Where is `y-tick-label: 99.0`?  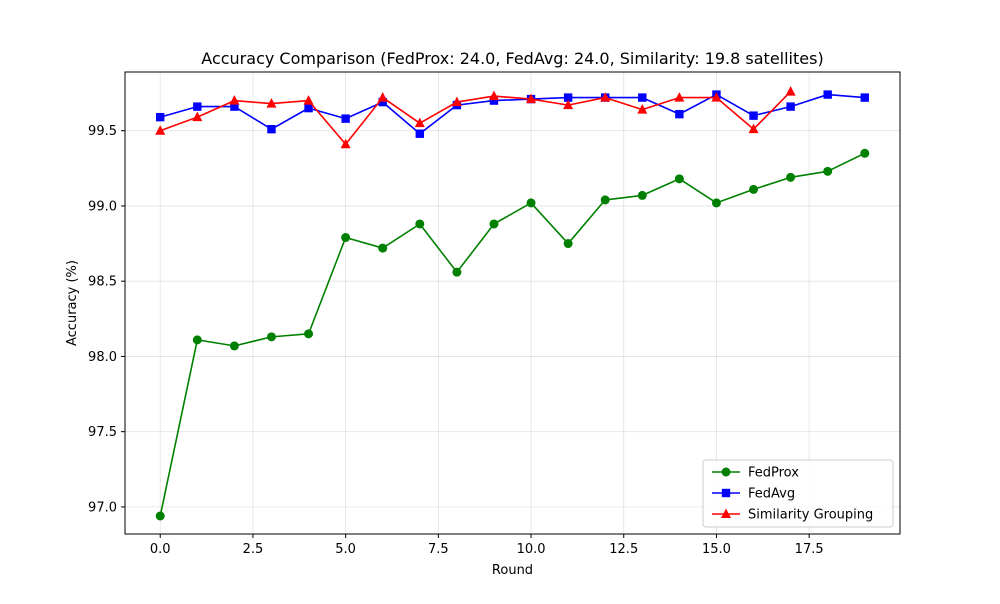 y-tick-label: 99.0 is located at coordinates (102, 206).